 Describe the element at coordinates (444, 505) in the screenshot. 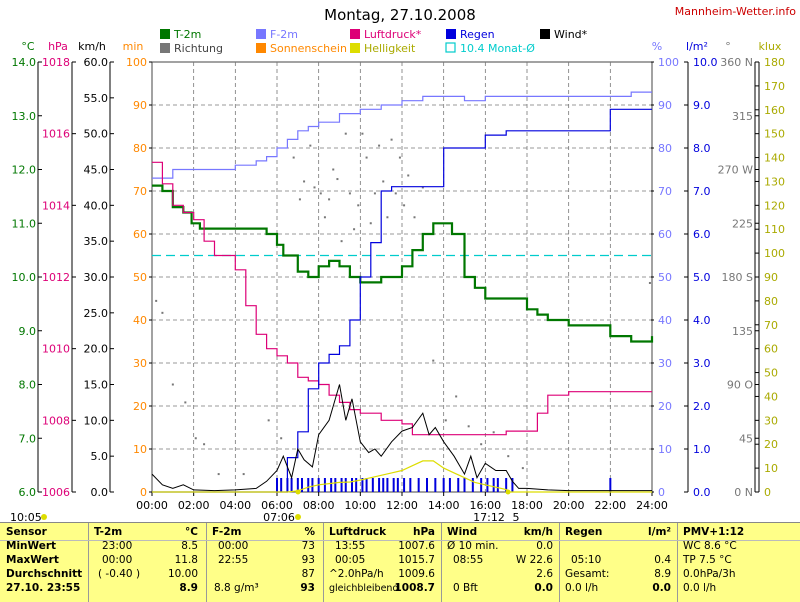

I see `x-tick-label: 14:00` at that location.